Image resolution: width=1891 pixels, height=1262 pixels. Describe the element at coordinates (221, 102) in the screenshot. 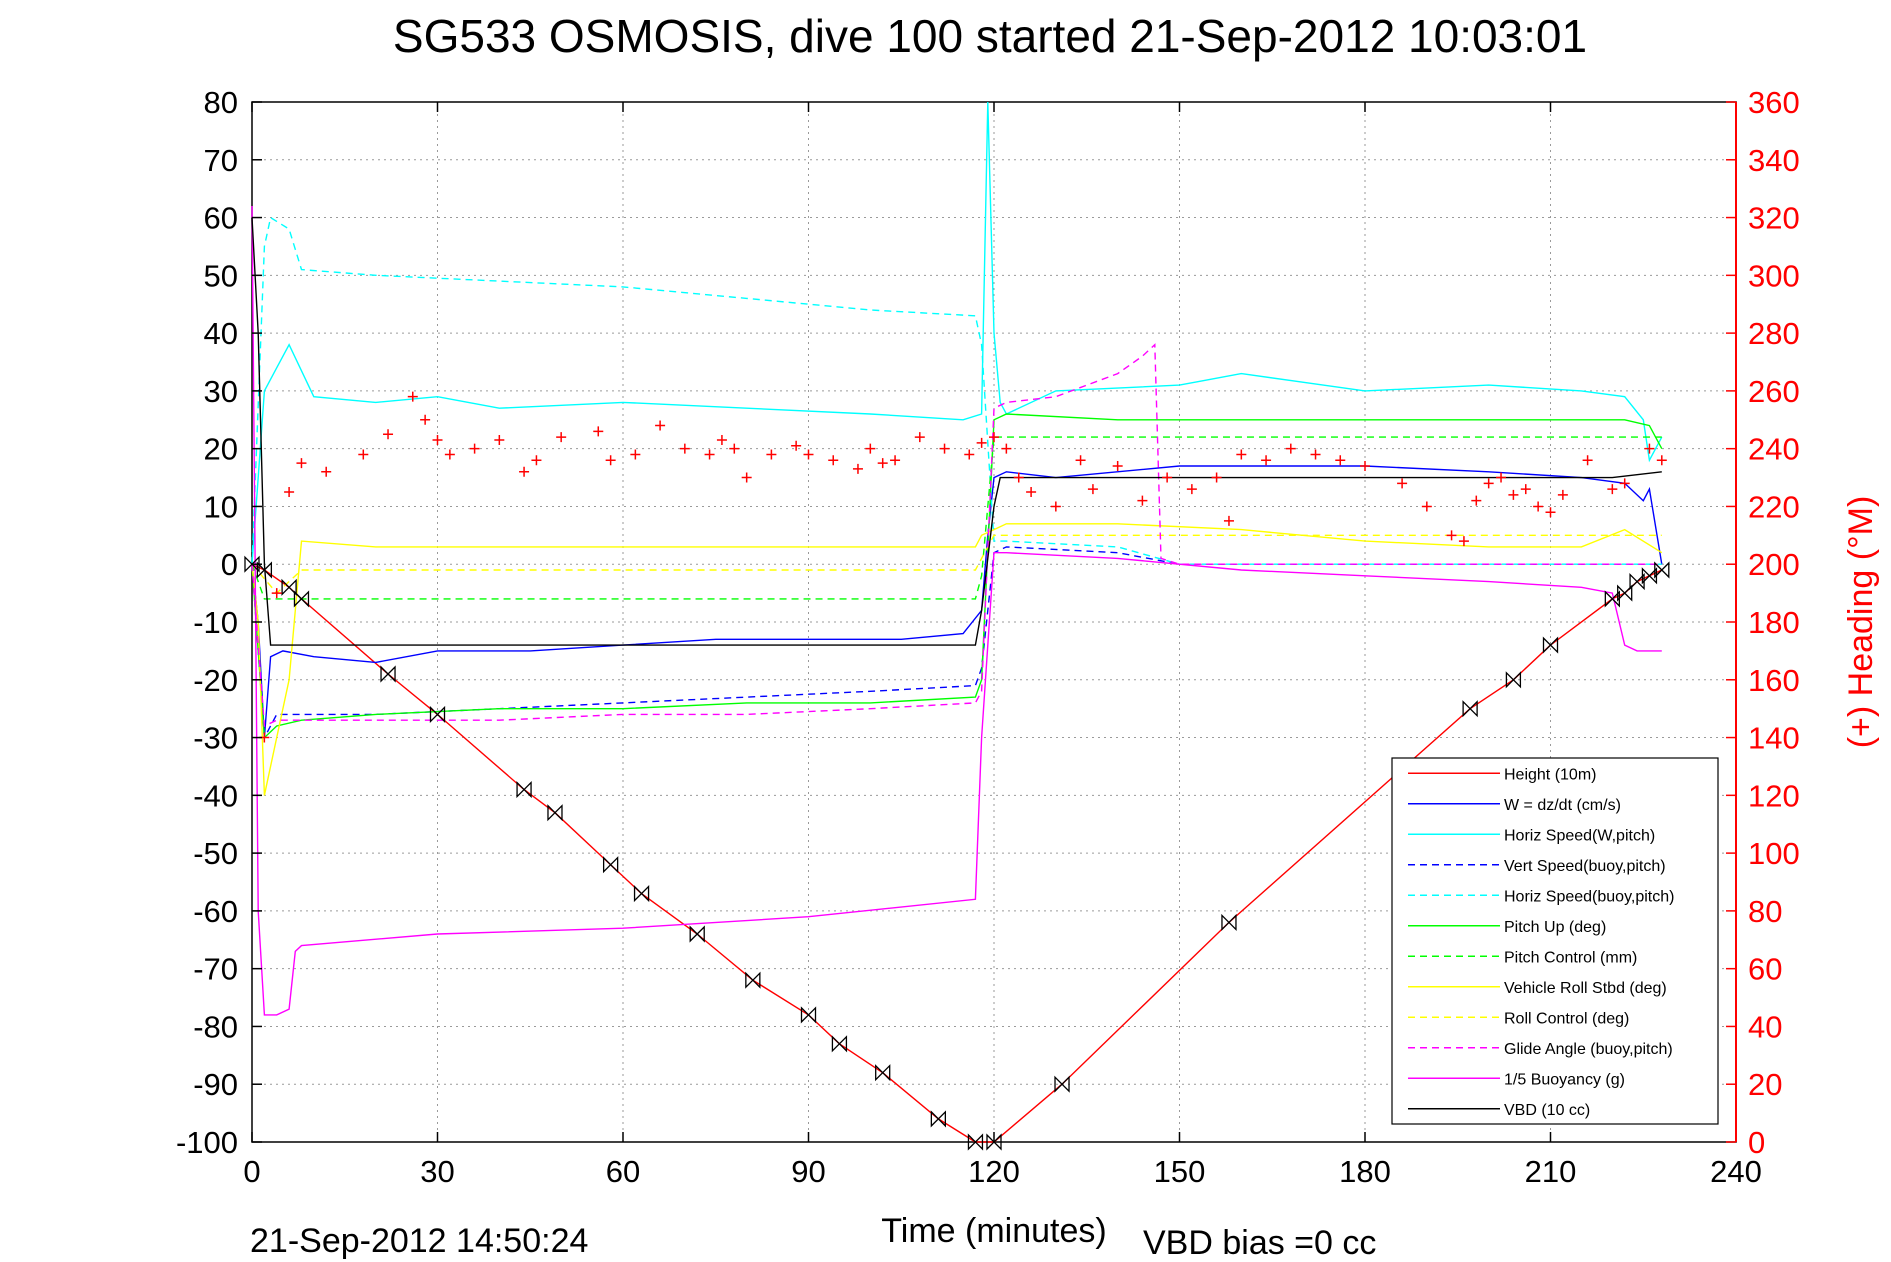

I see `y-tick-label: 80` at that location.